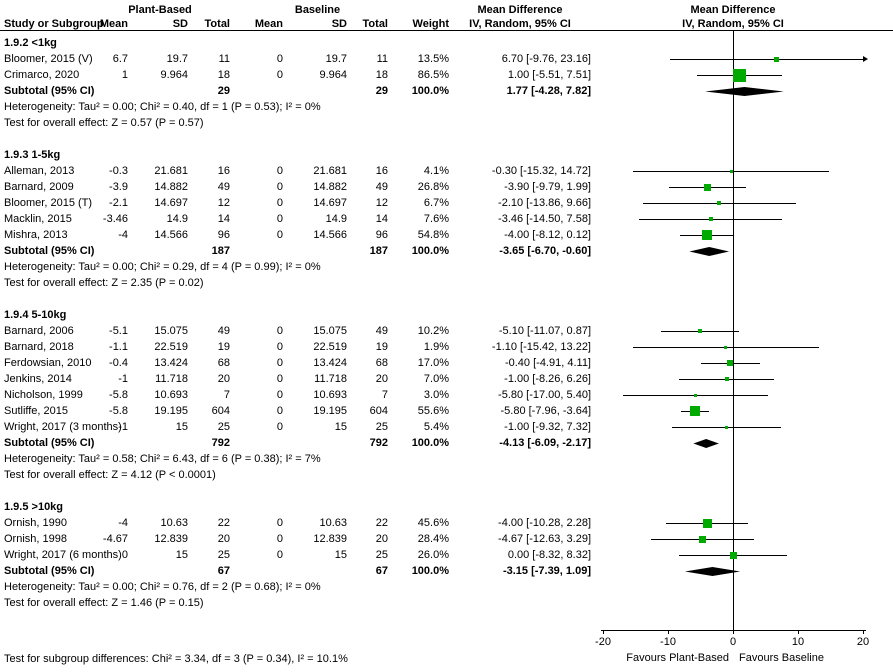 The height and width of the screenshot is (672, 893). Describe the element at coordinates (436, 203) in the screenshot. I see `study-weight: 6.7%` at that location.